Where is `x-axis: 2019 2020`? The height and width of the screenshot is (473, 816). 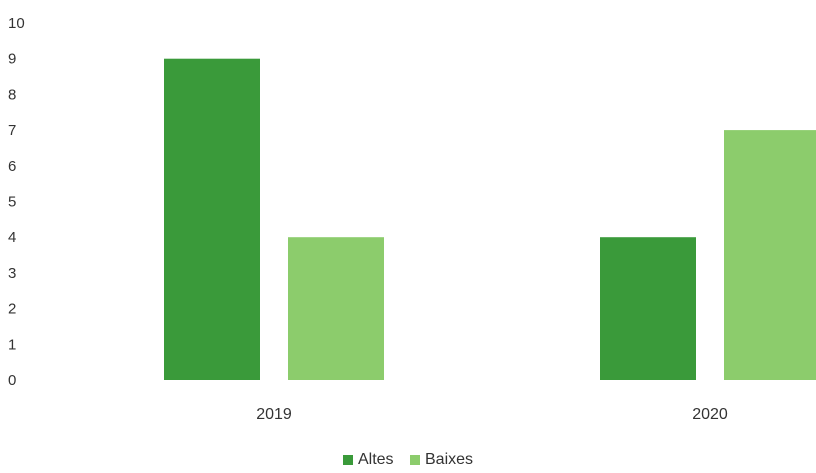 x-axis: 2019 2020 is located at coordinates (492, 414).